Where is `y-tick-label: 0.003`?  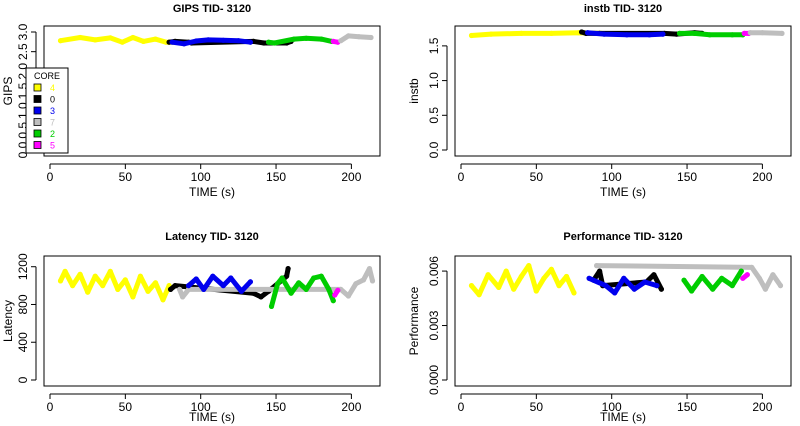
y-tick-label: 0.003 is located at coordinates (434, 325).